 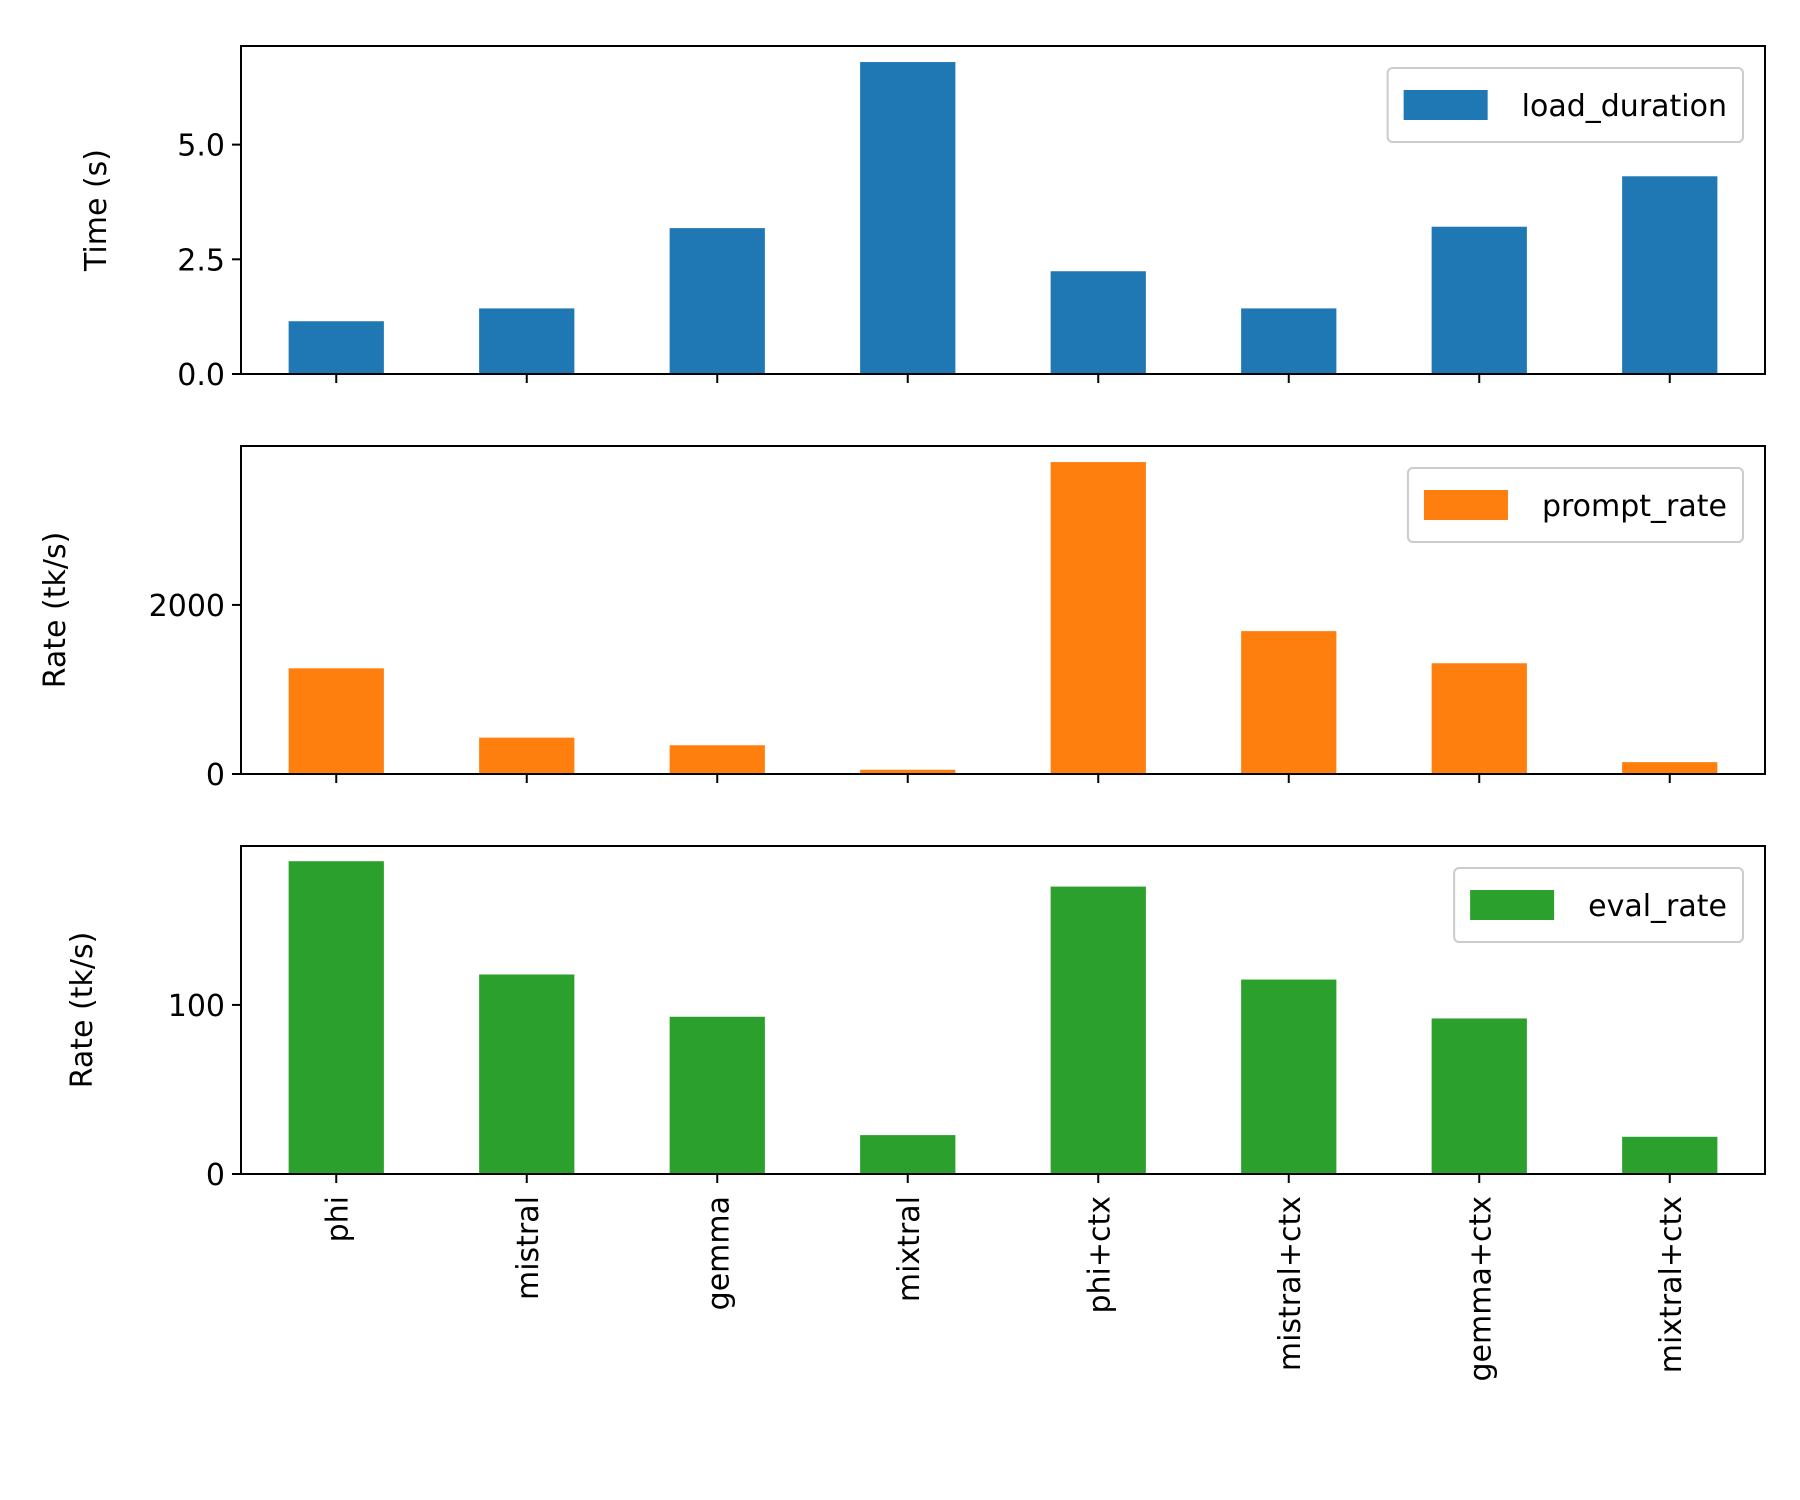 What do you see at coordinates (201, 375) in the screenshot?
I see `y-tick-label: 0.0` at bounding box center [201, 375].